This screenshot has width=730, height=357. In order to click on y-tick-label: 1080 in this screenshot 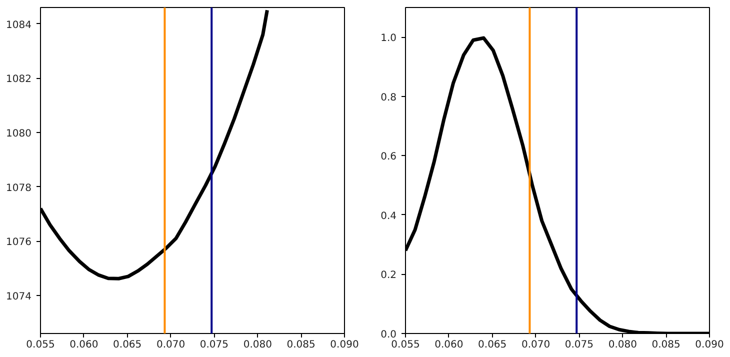, I will do `click(19, 134)`.